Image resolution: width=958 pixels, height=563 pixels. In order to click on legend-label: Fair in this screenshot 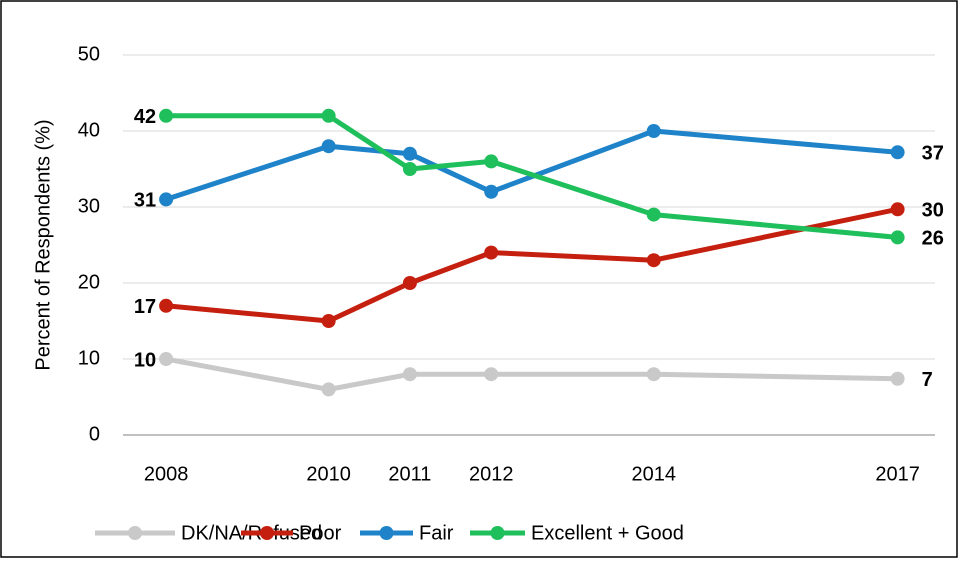, I will do `click(436, 533)`.